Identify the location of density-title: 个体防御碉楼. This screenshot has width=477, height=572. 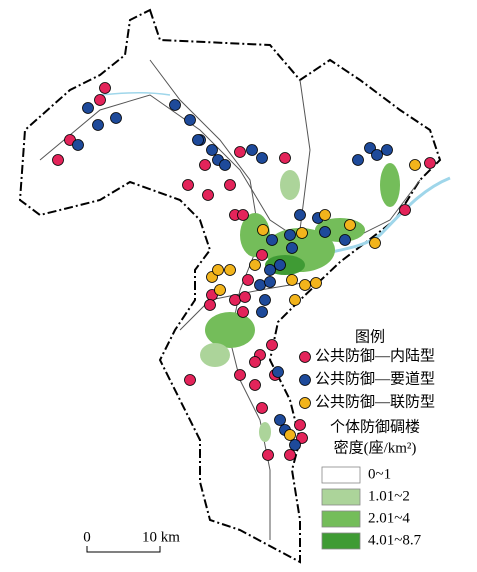
(375, 426).